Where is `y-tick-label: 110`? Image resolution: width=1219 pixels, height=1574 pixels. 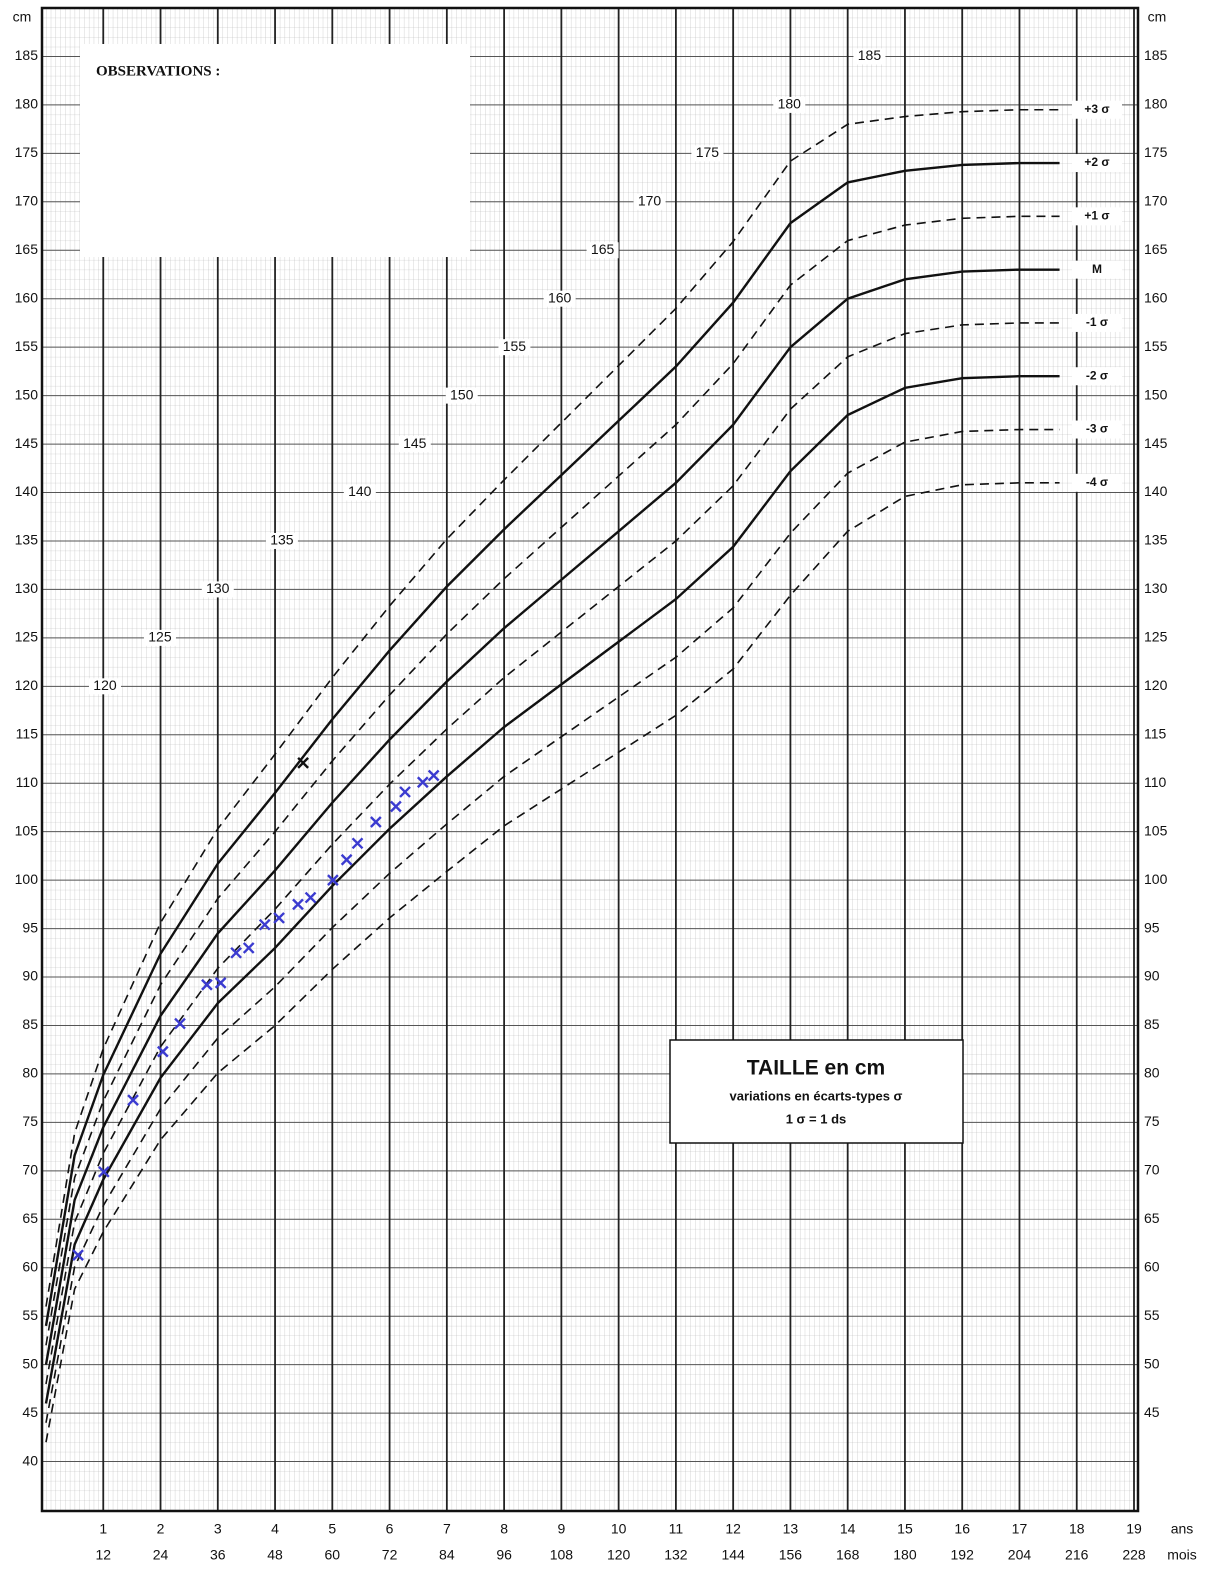
y-tick-label: 110 is located at coordinates (27, 782).